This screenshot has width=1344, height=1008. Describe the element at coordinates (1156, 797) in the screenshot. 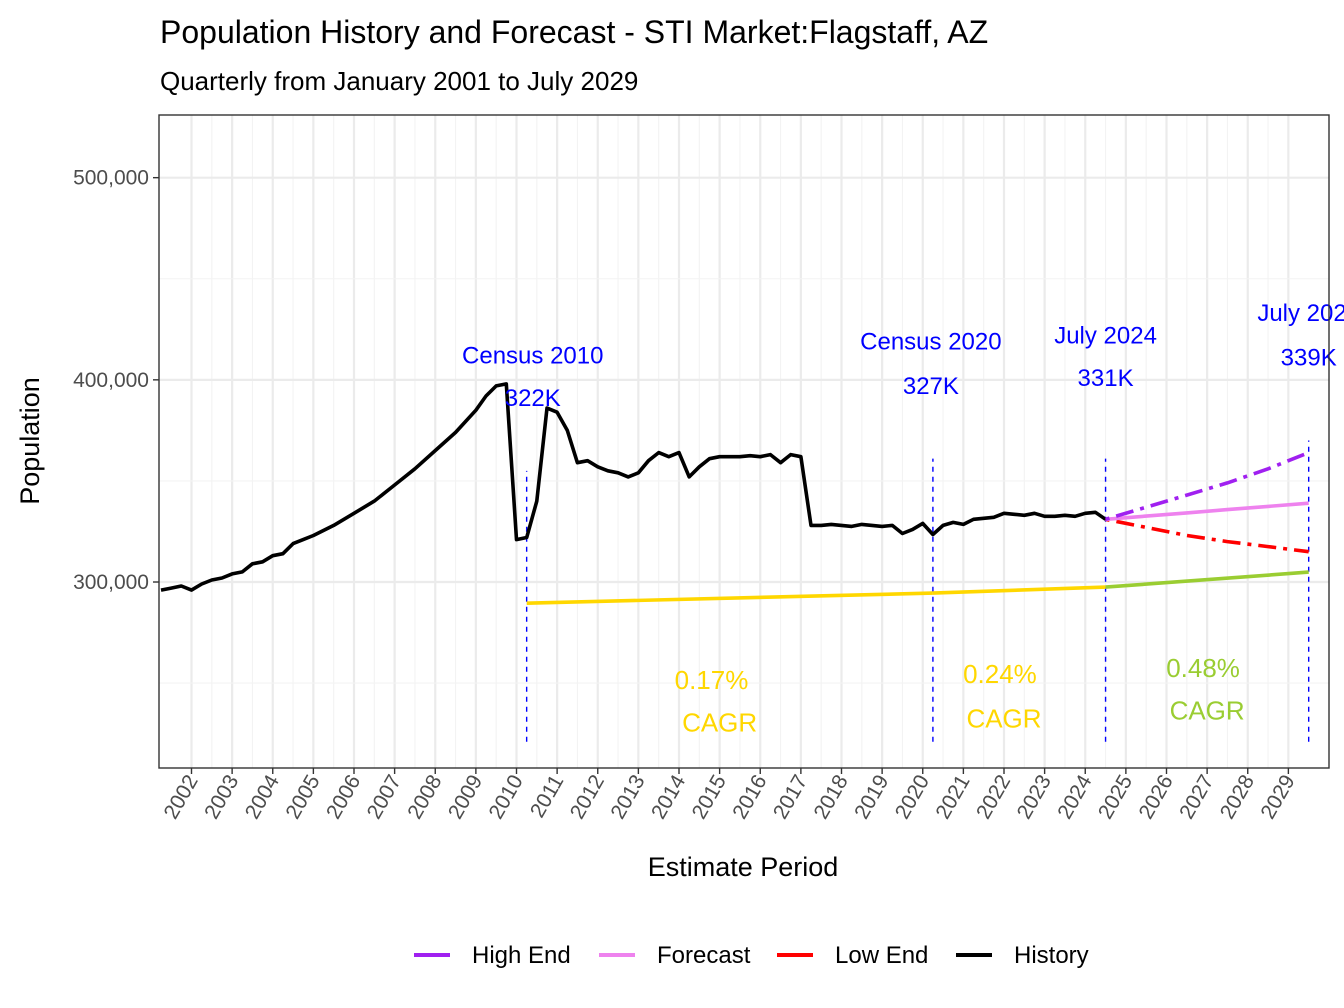

I see `x-tick-label: 2026` at that location.